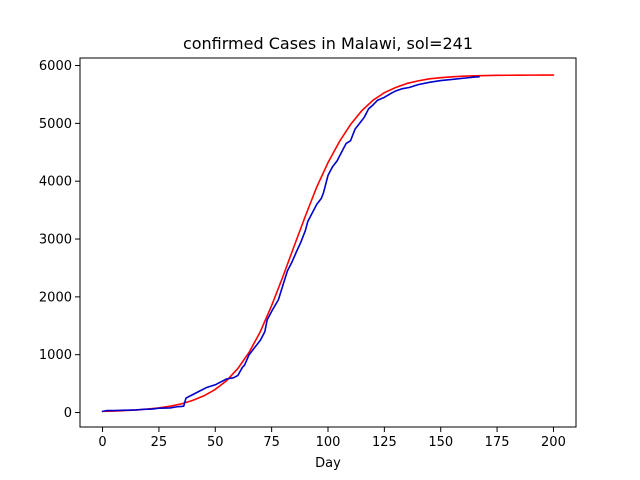  Describe the element at coordinates (55, 297) in the screenshot. I see `y-tick-label: 2000` at that location.